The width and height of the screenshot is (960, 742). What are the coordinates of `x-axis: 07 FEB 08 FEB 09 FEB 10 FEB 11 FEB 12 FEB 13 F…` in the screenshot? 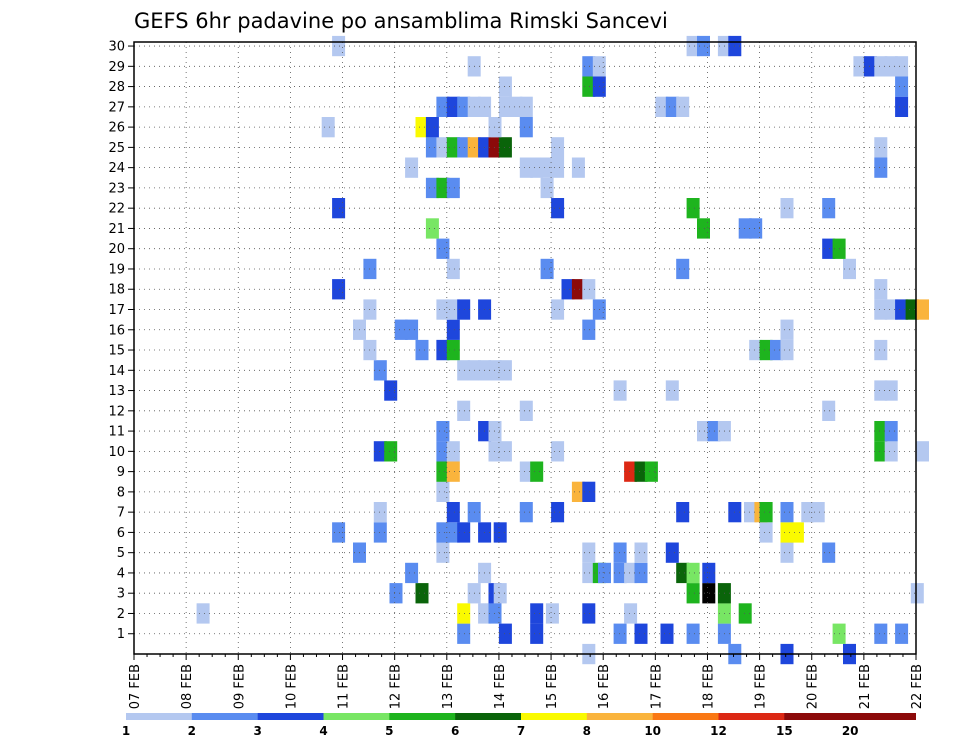 It's located at (526, 681).